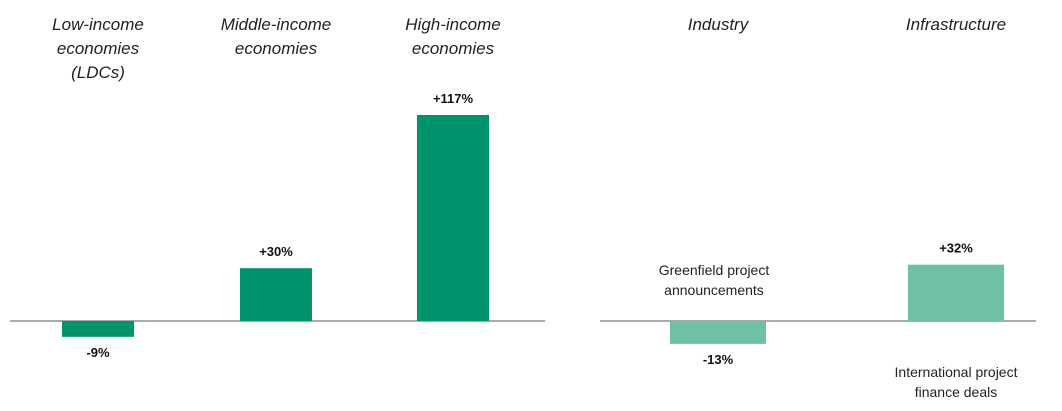  I want to click on annotation-2-line-2: finance deals, so click(956, 392).